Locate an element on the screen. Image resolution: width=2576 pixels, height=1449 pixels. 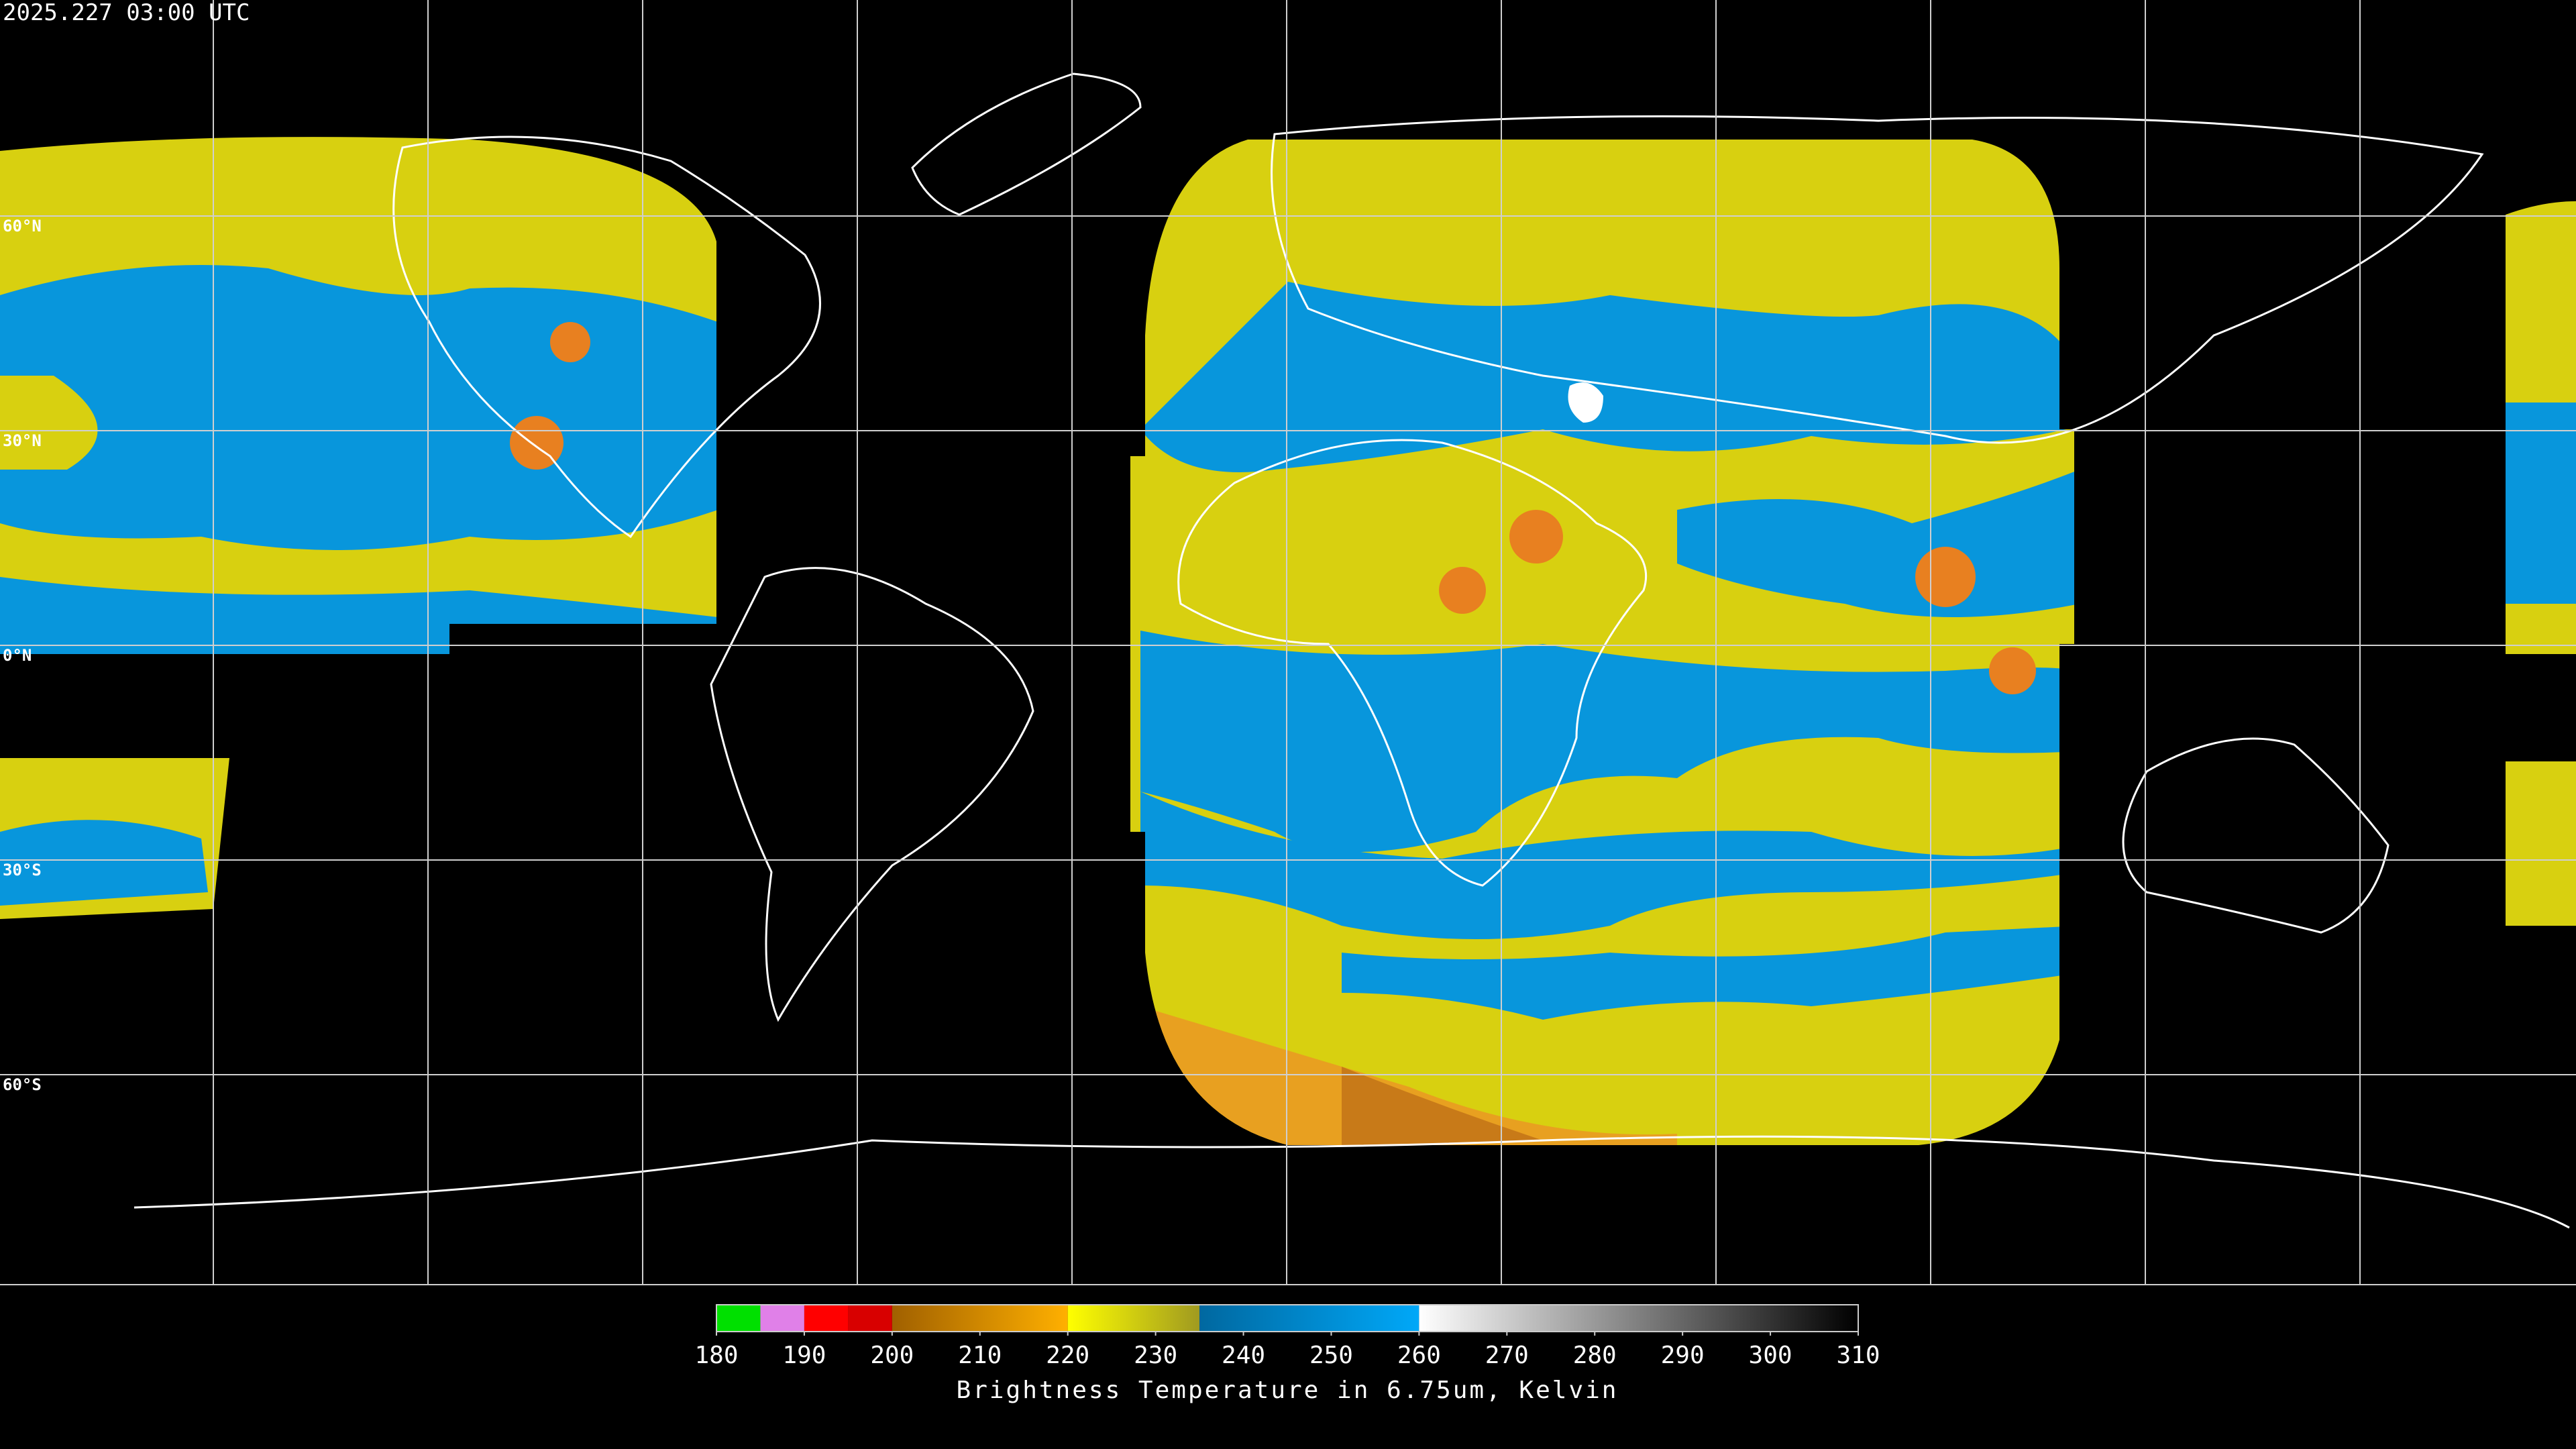
colorbar-label: Brightness Temperature in 6.75um, Kelvin is located at coordinates (1288, 1390).